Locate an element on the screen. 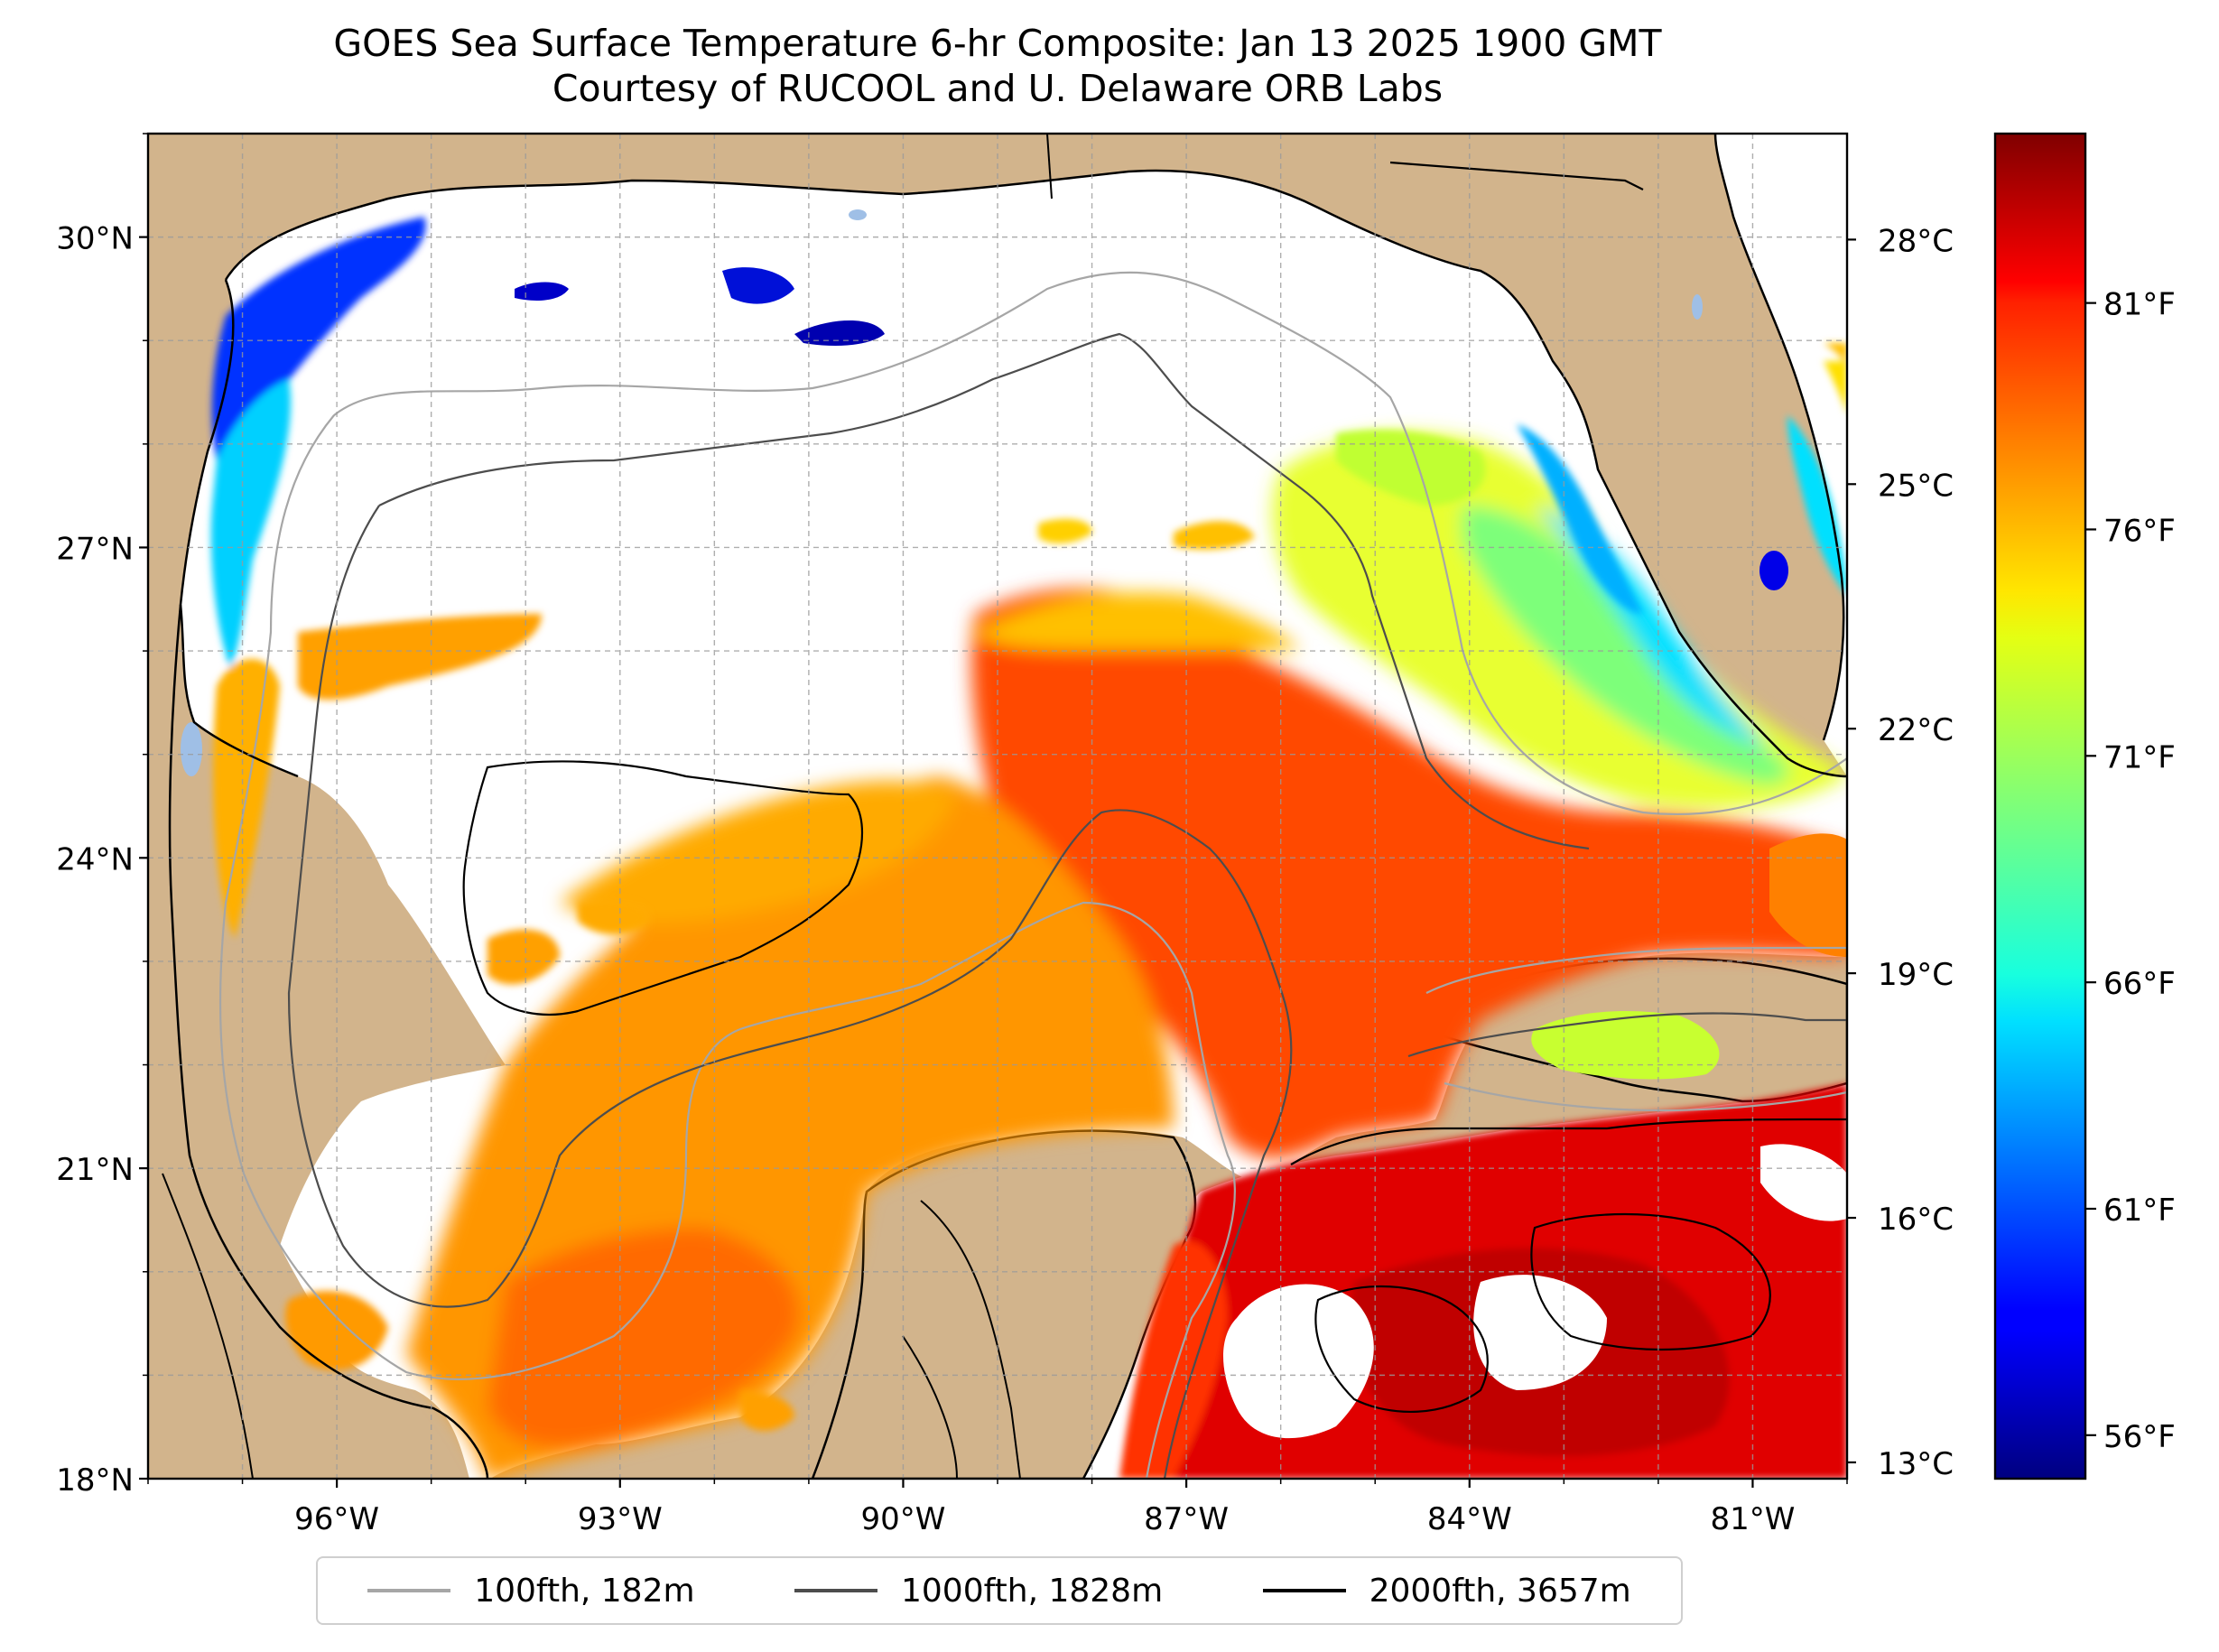 Image resolution: width=2219 pixels, height=1652 pixels. lon-tick-label: 96°W is located at coordinates (336, 1519).